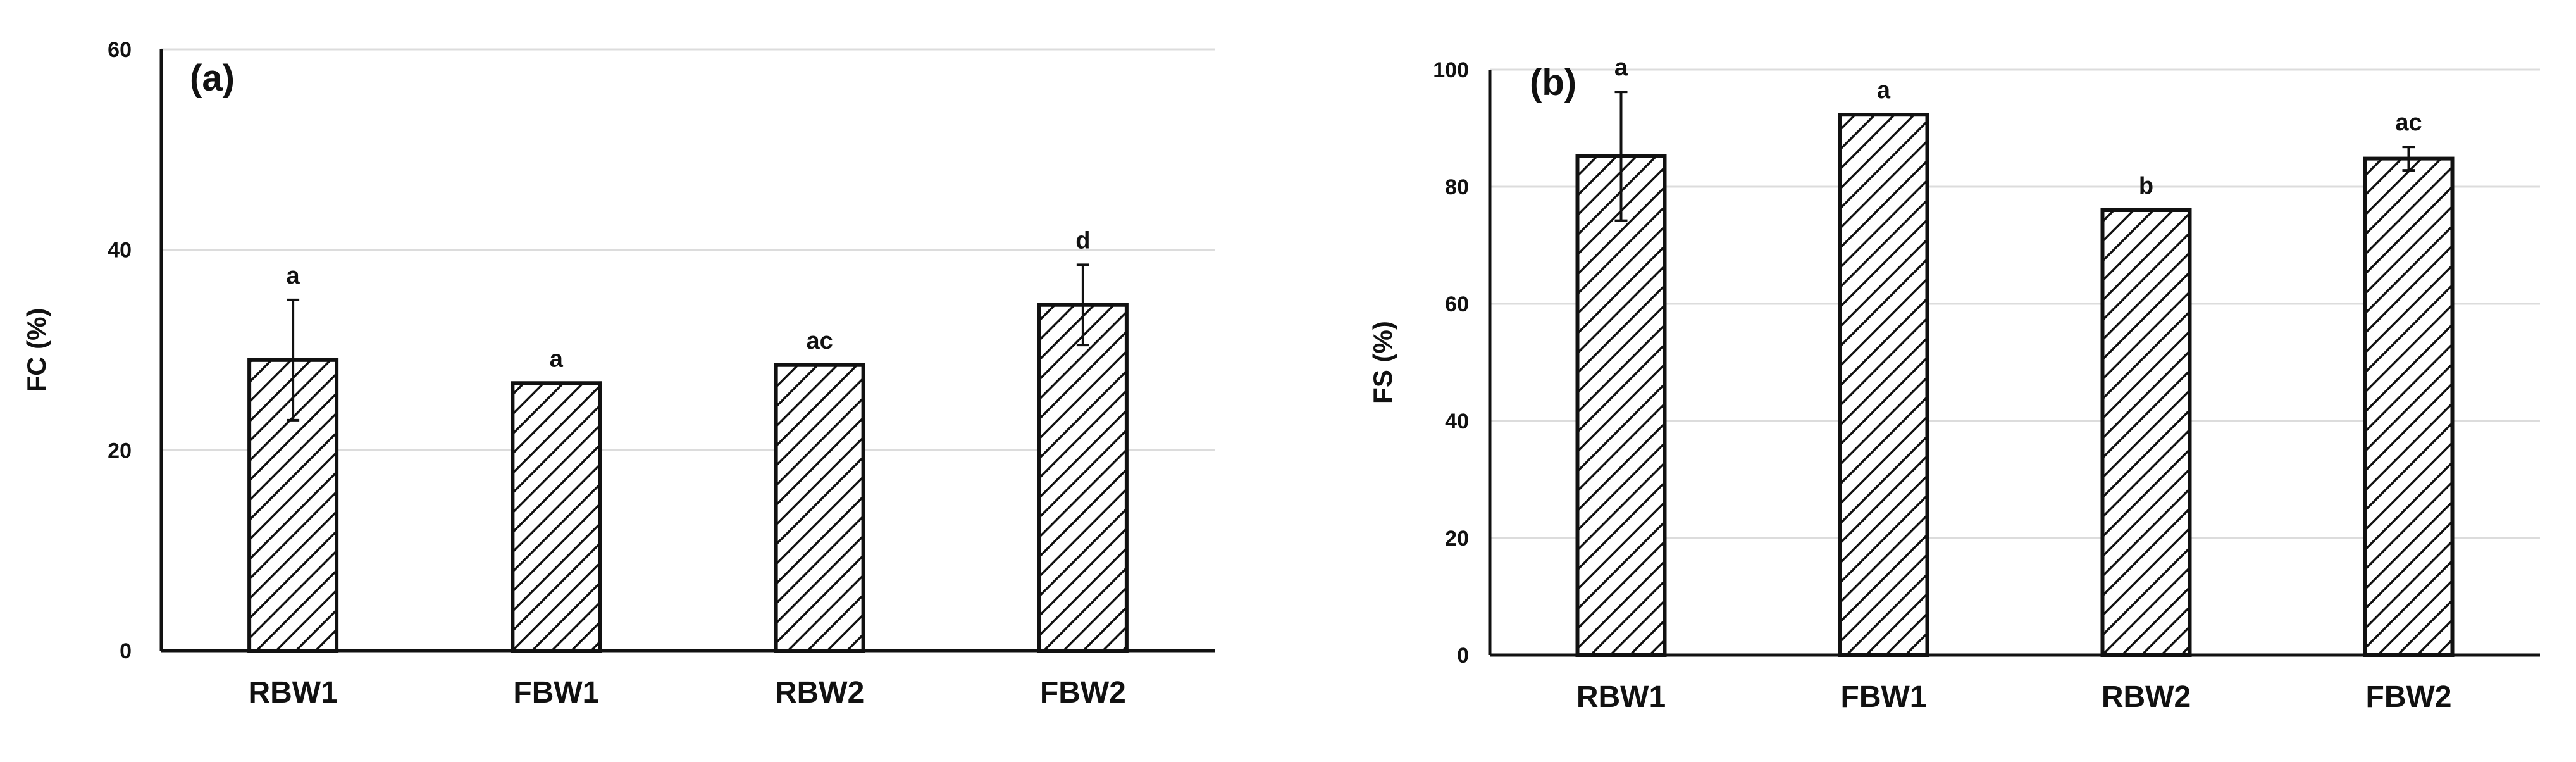  I want to click on y-tick-label: 100, so click(1451, 70).